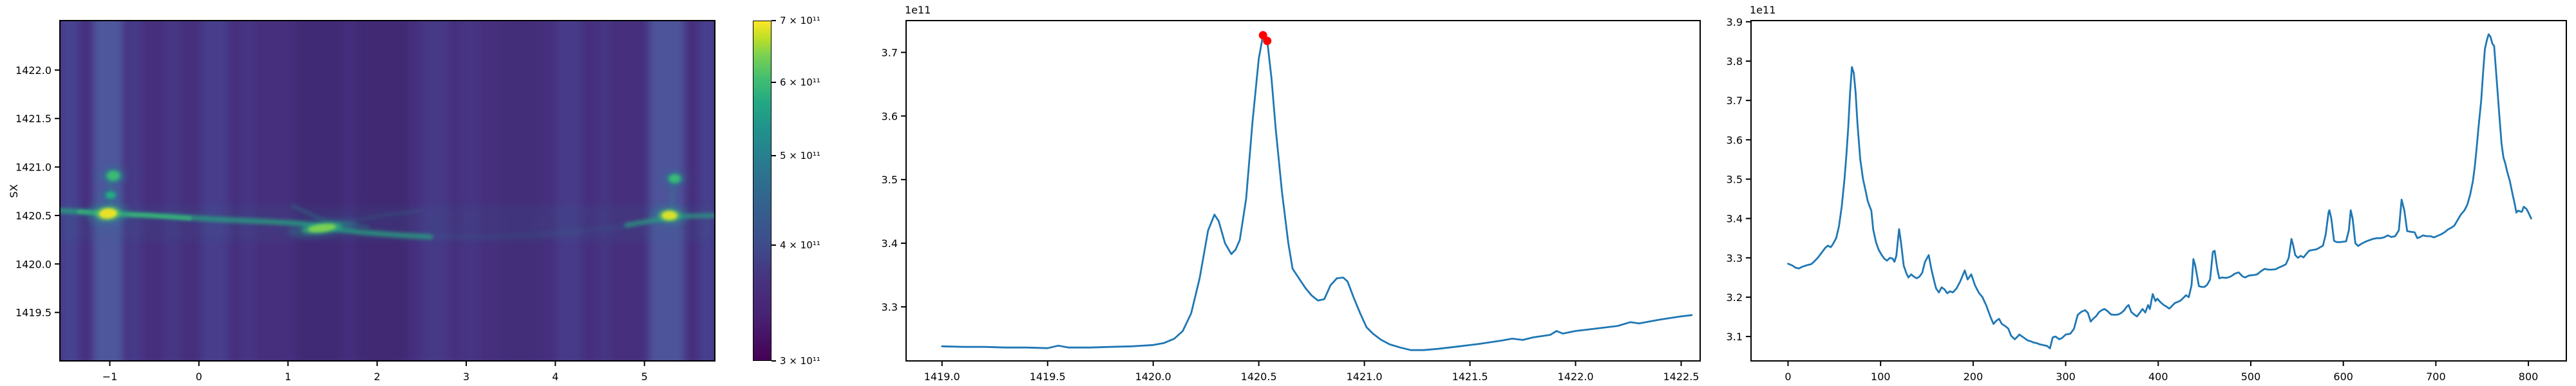 This screenshot has width=2576, height=386. Describe the element at coordinates (2066, 377) in the screenshot. I see `x-tick-label: 300` at that location.